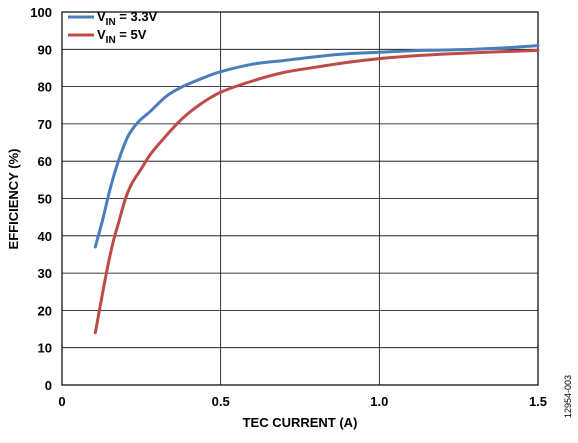 This screenshot has width=578, height=443. What do you see at coordinates (538, 401) in the screenshot?
I see `x-tick-label: 1.5` at bounding box center [538, 401].